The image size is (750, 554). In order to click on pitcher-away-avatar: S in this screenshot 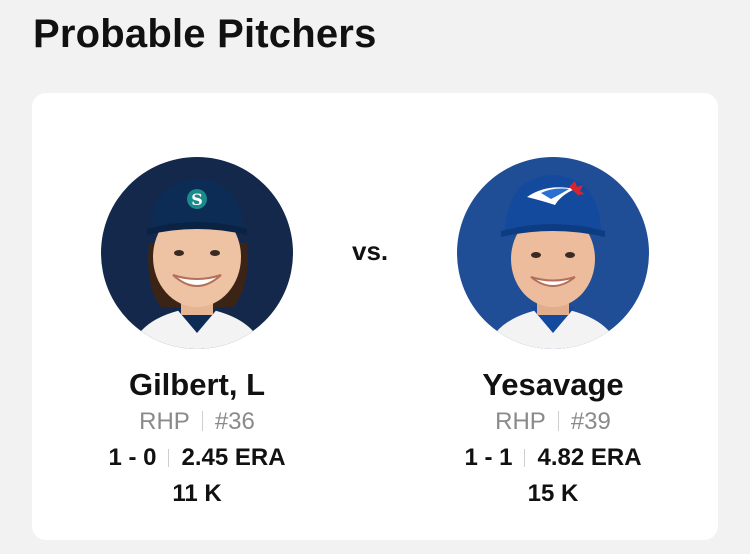, I will do `click(197, 253)`.